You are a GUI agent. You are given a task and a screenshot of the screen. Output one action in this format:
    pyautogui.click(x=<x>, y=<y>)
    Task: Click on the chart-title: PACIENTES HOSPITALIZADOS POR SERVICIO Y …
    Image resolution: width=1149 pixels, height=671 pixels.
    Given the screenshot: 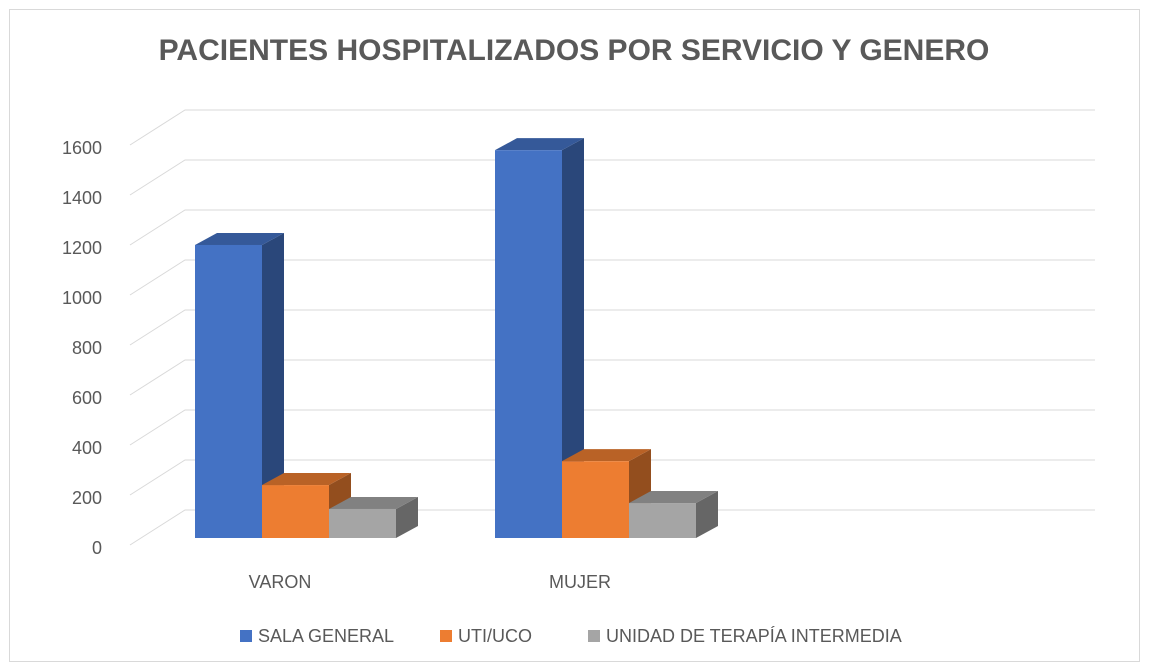 What is the action you would take?
    pyautogui.click(x=574, y=50)
    